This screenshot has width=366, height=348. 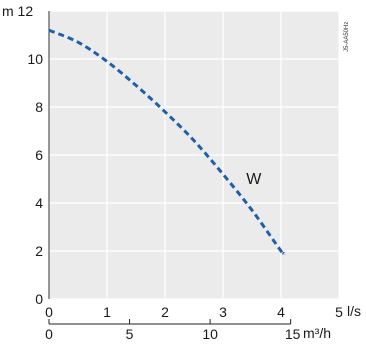 I want to click on x-unit-label: l/s, so click(x=354, y=311).